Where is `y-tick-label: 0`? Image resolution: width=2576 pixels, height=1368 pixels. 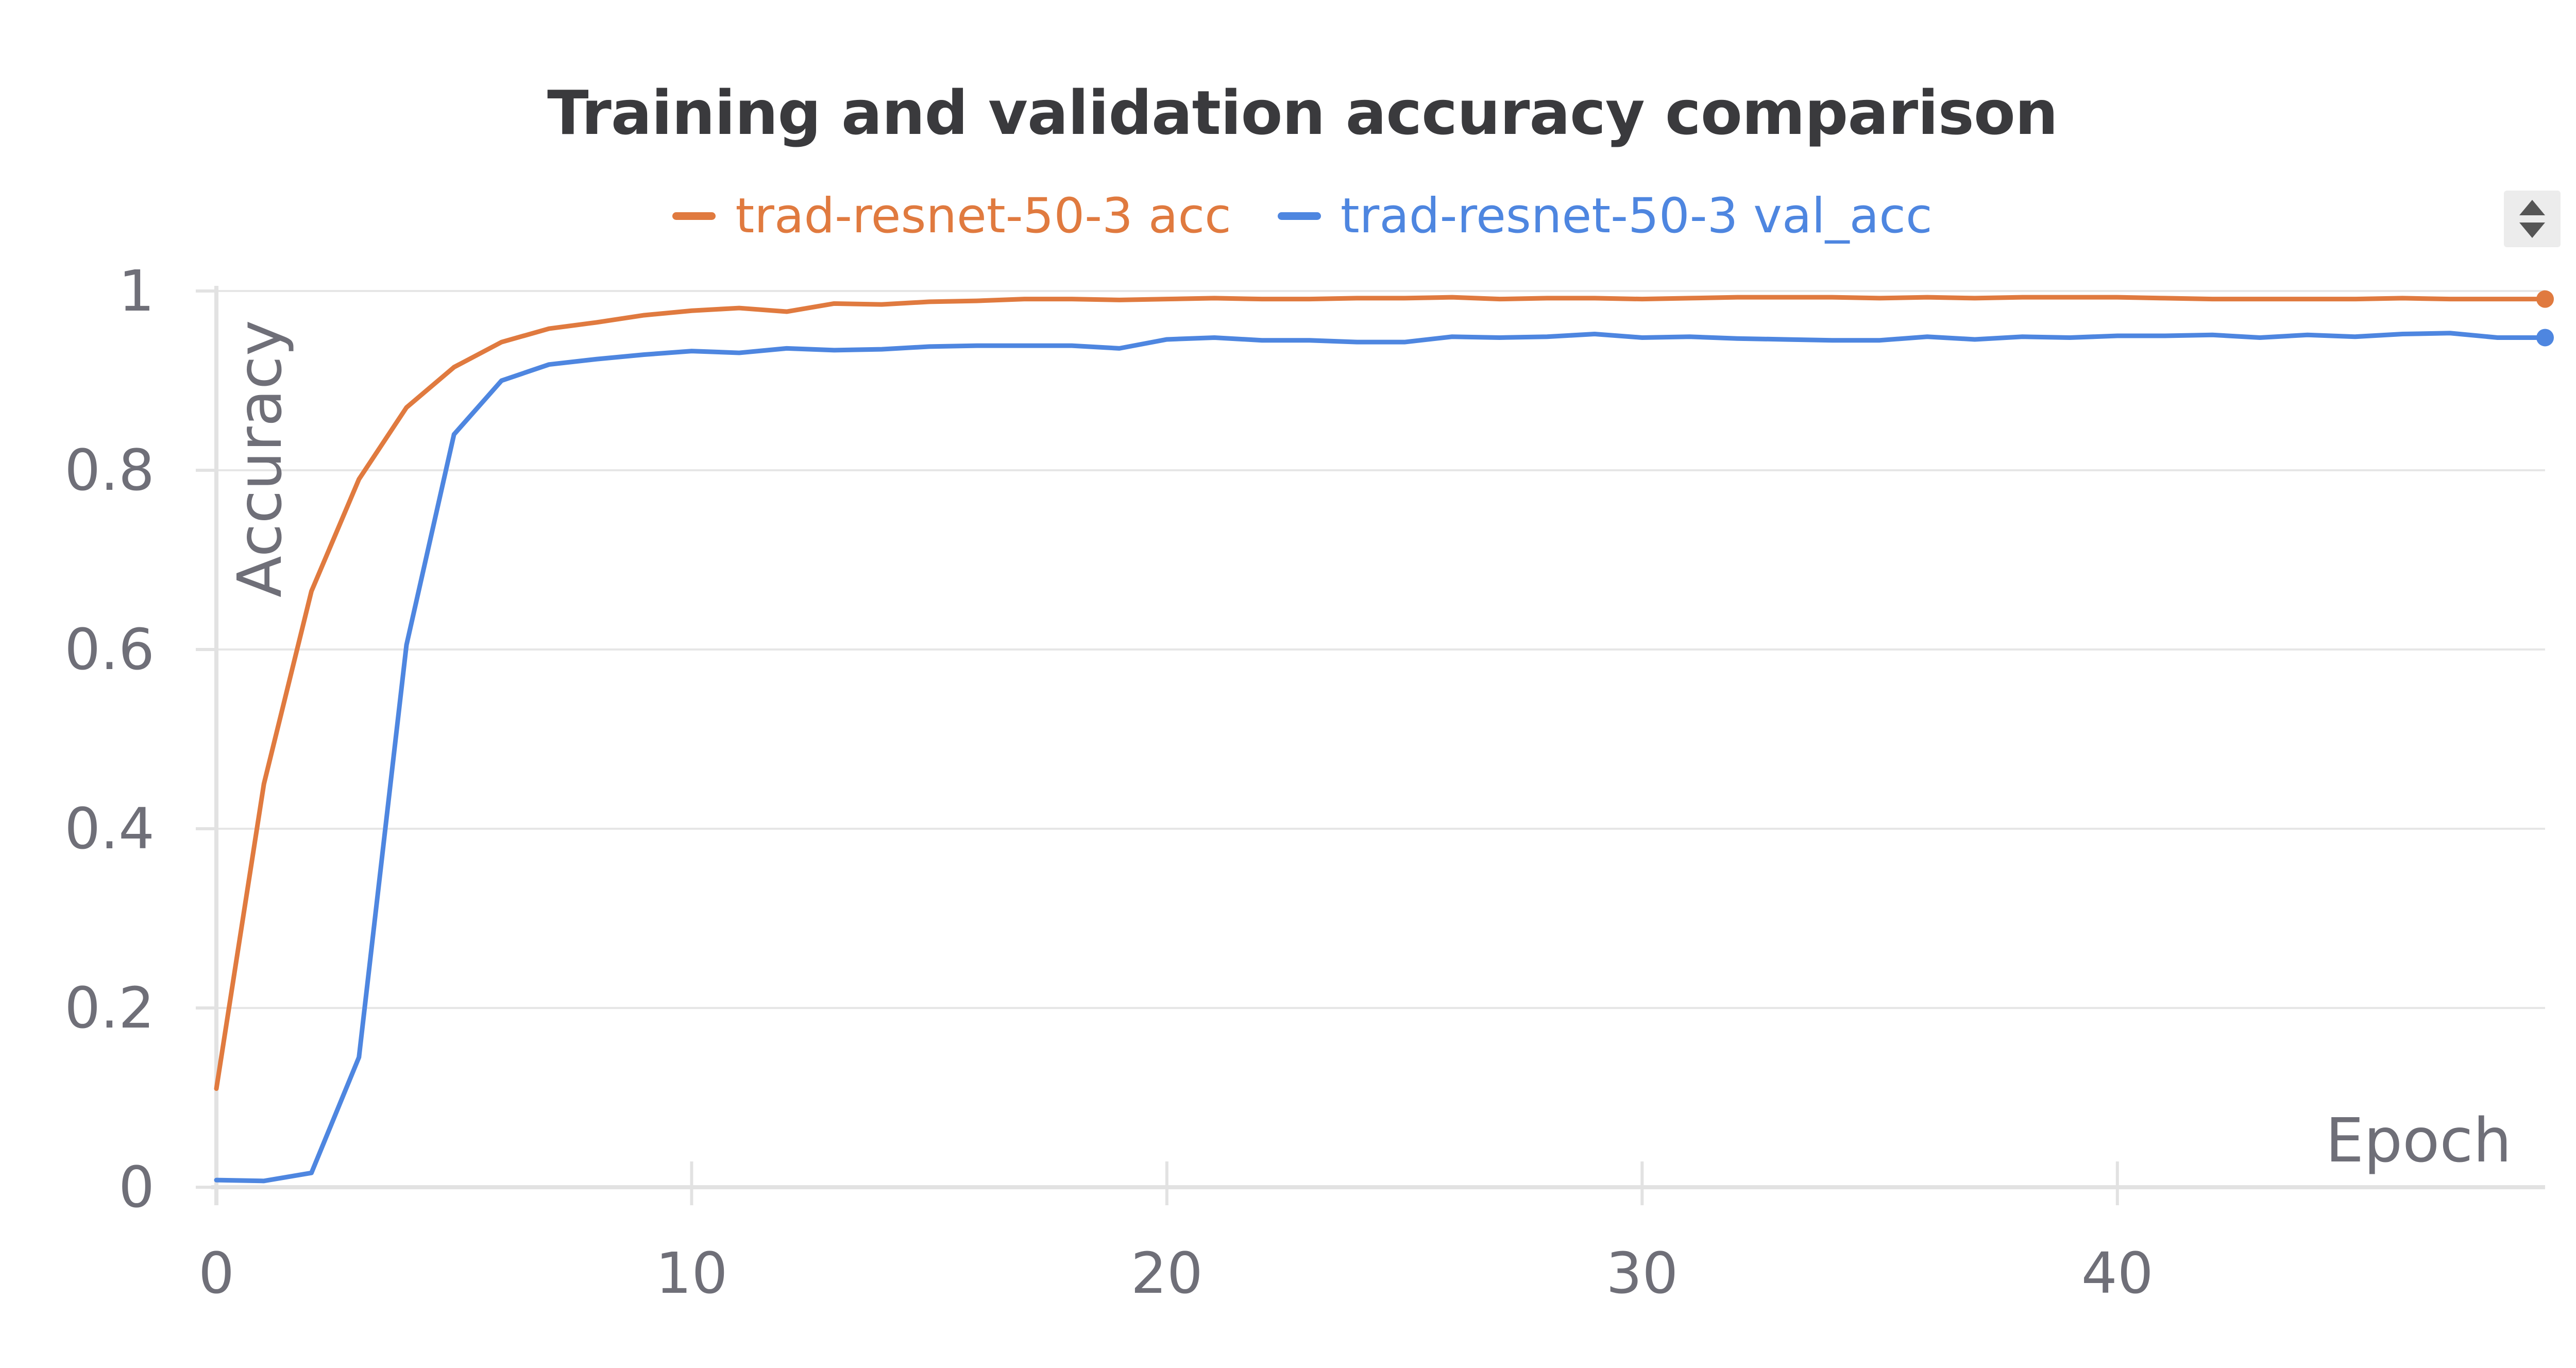
y-tick-label: 0 is located at coordinates (136, 1187).